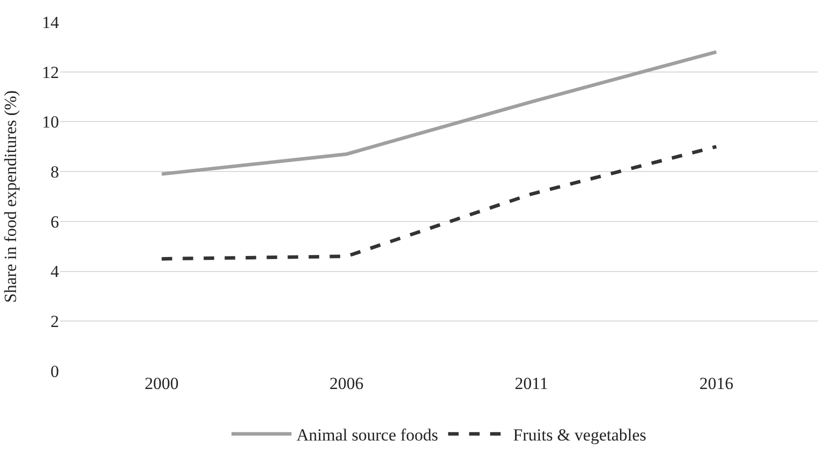 Image resolution: width=828 pixels, height=462 pixels. Describe the element at coordinates (161, 383) in the screenshot. I see `x-tick-label: 2000` at that location.